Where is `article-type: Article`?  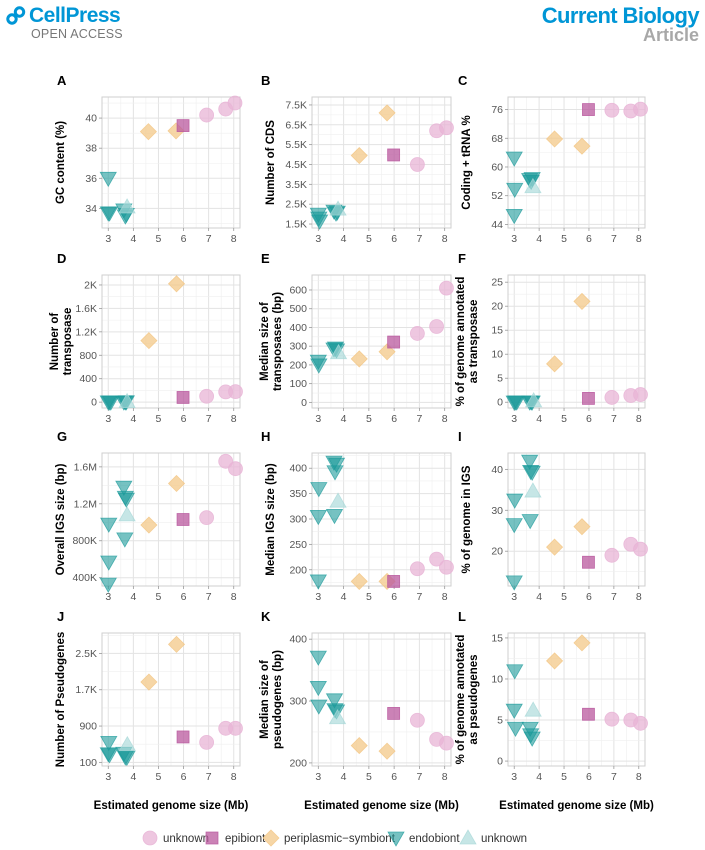 article-type: Article is located at coordinates (670, 35).